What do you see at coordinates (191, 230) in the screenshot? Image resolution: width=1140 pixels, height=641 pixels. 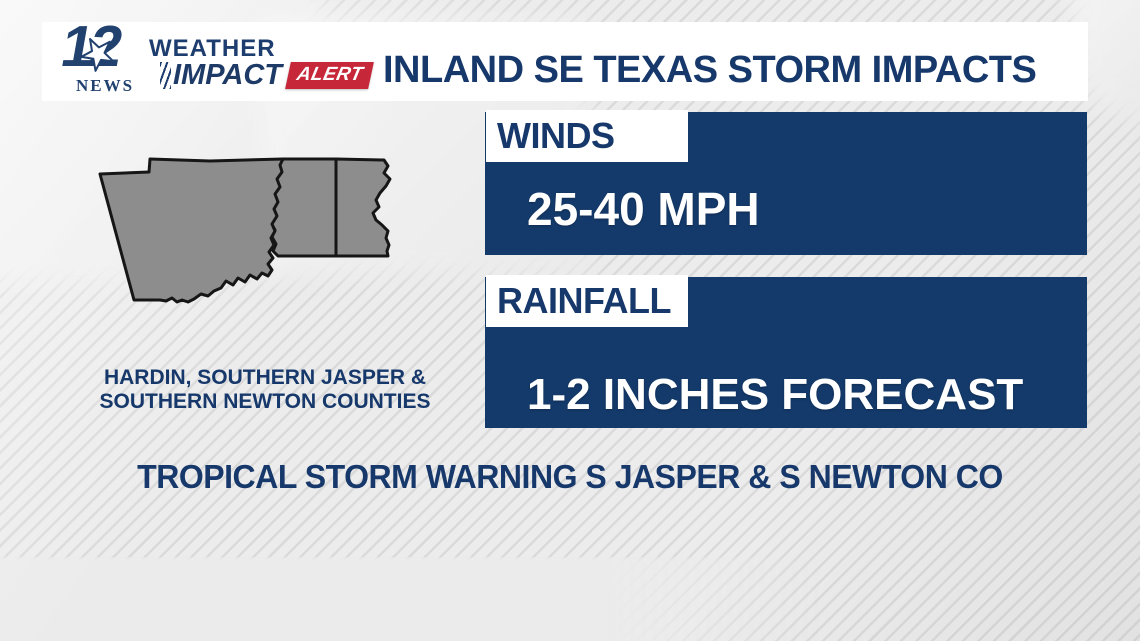 I see `map-county-hardin` at bounding box center [191, 230].